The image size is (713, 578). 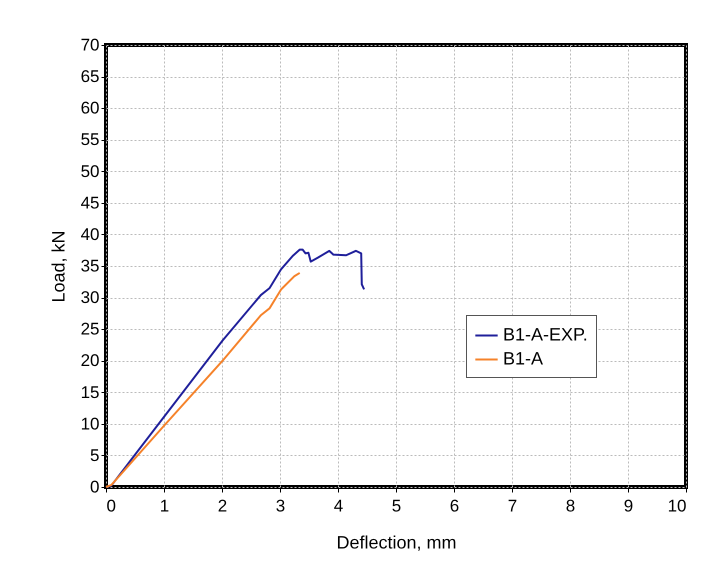 I want to click on line-series, so click(x=203, y=380).